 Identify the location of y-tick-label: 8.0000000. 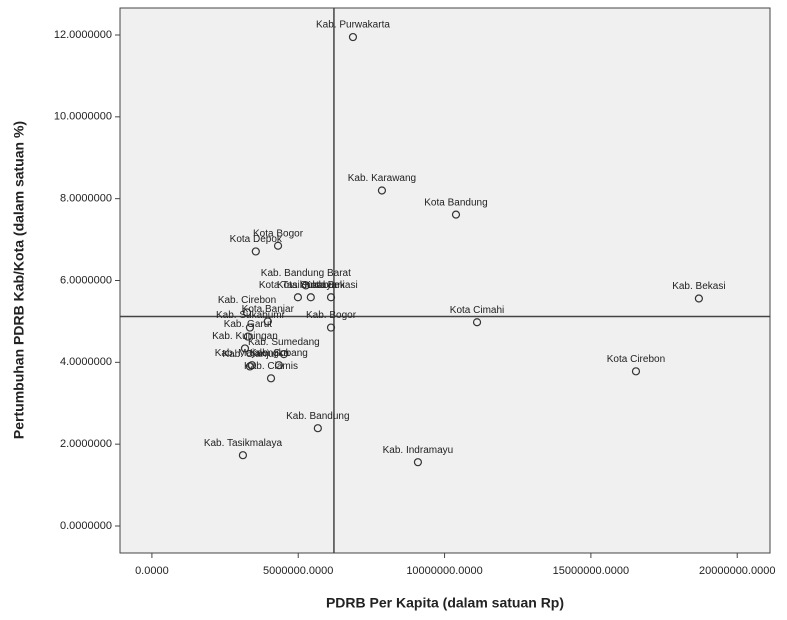
(86, 199).